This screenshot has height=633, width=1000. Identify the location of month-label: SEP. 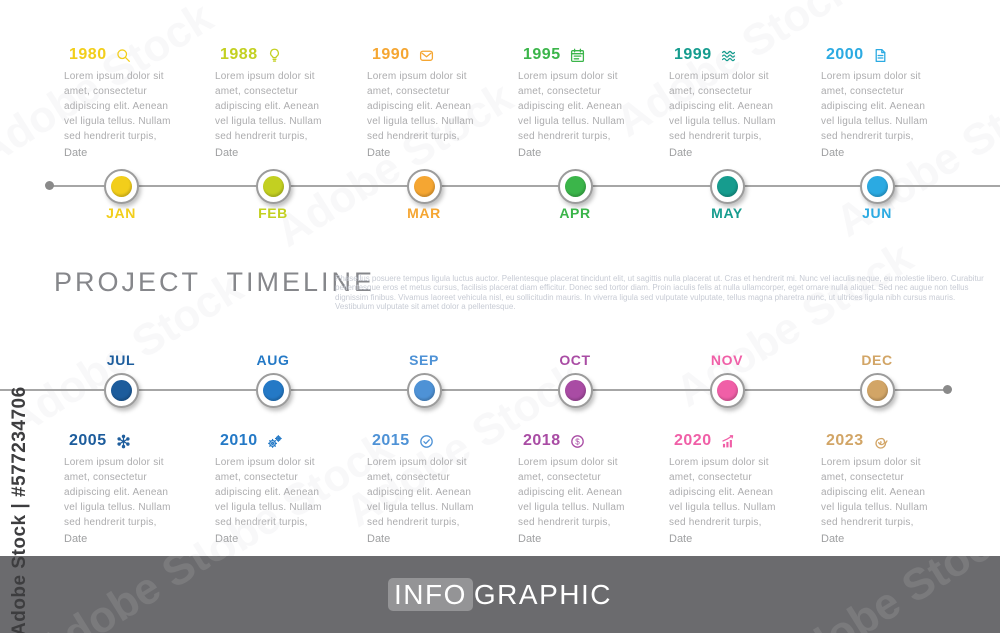
(424, 360).